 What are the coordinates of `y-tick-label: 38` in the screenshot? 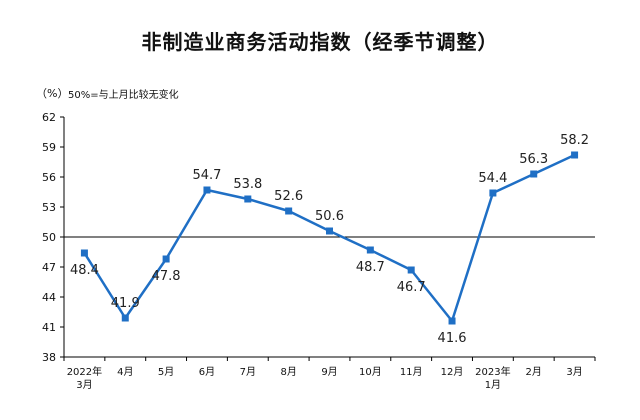 It's located at (49, 357).